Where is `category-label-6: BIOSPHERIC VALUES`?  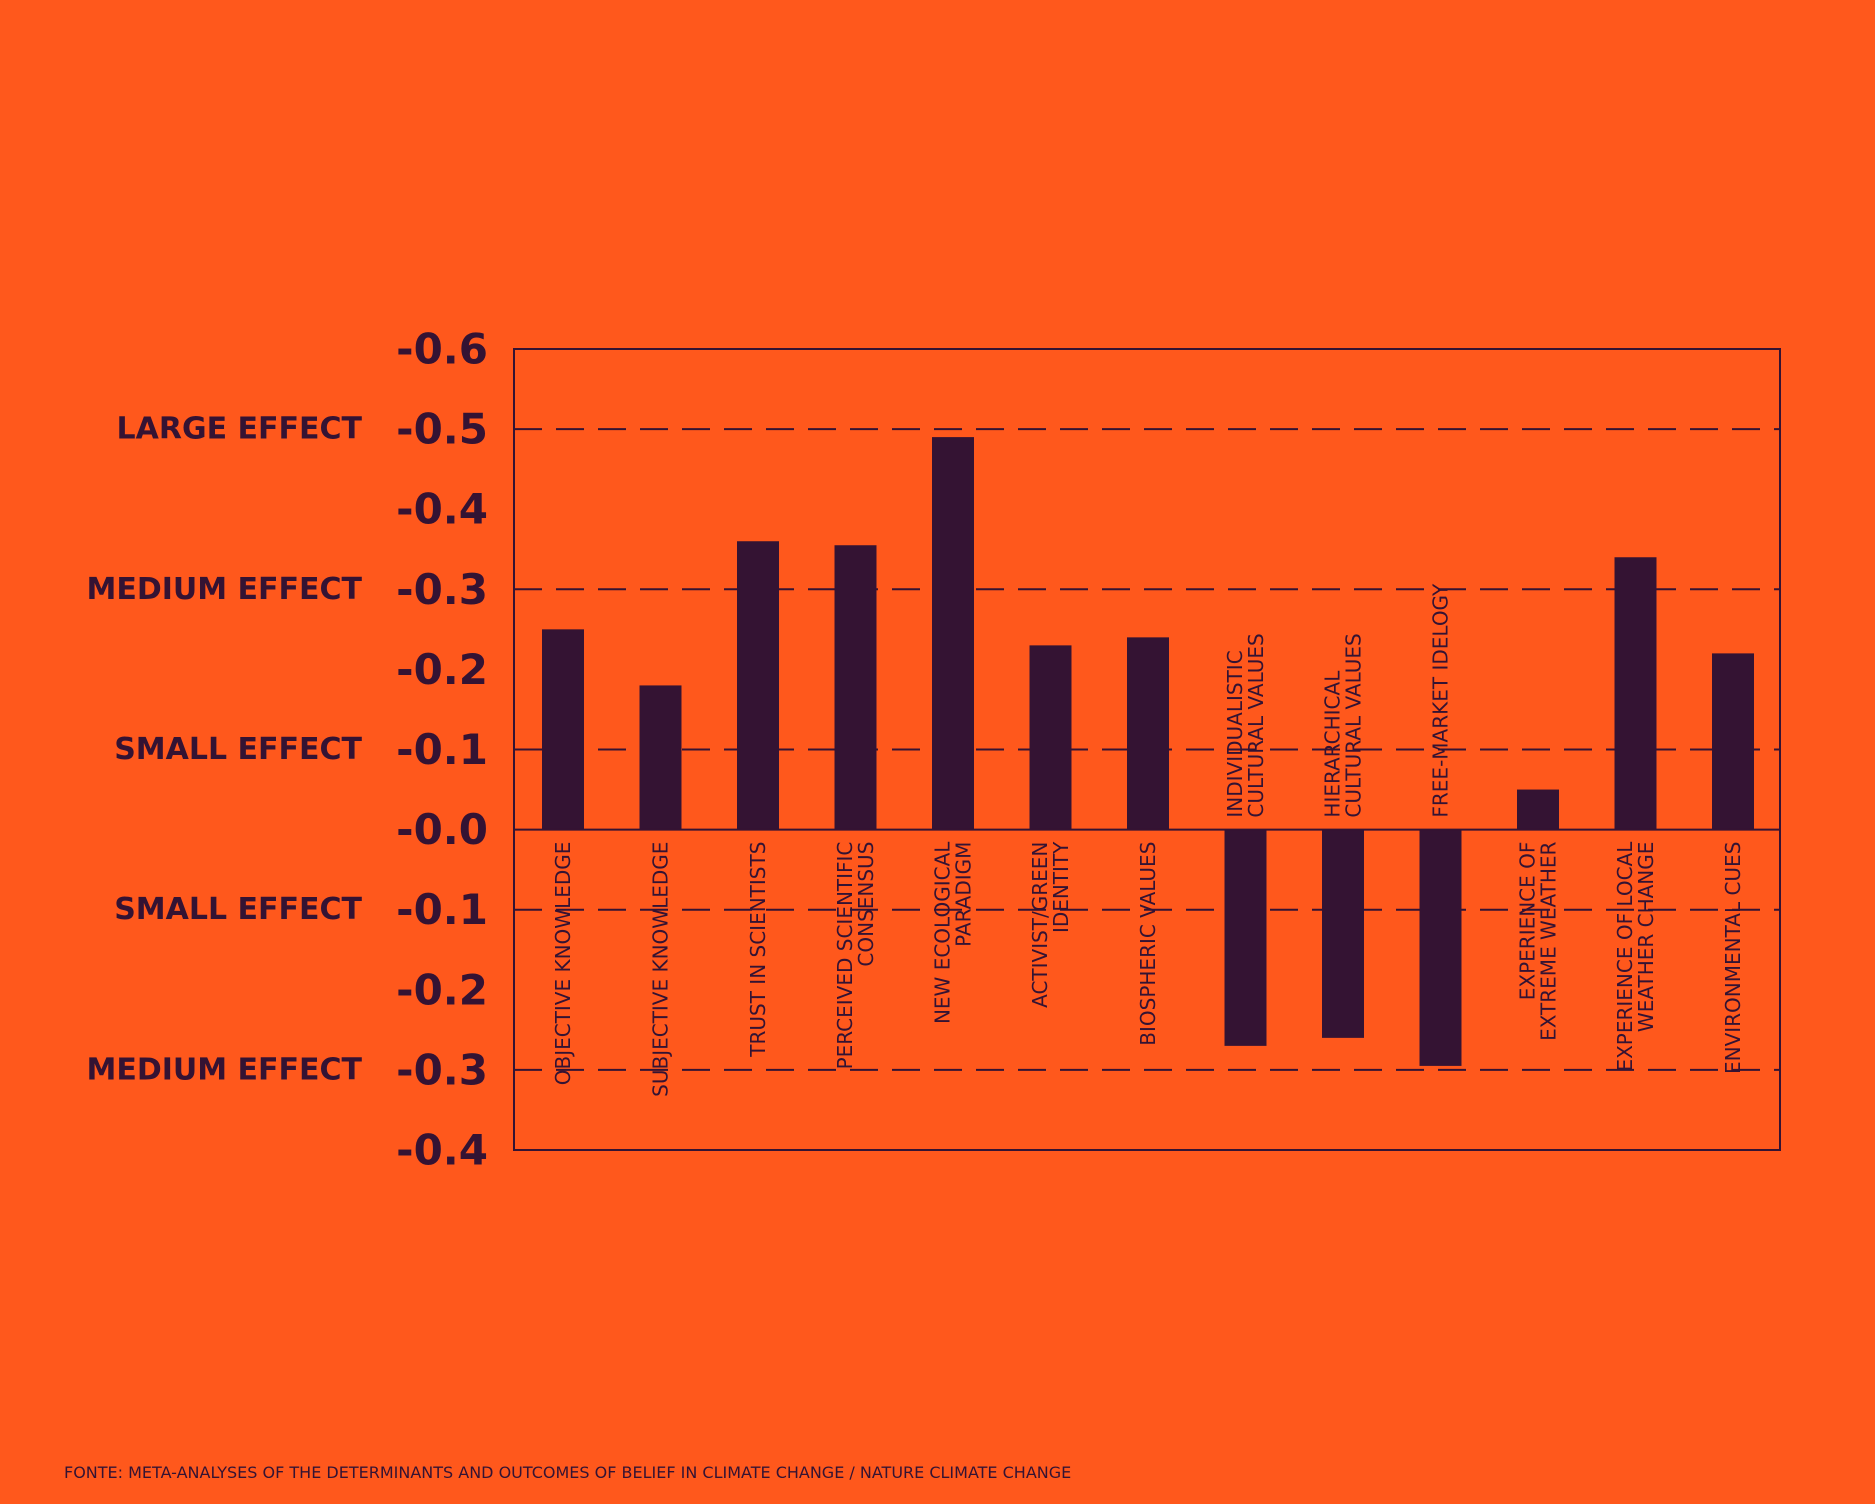
category-label-6: BIOSPHERIC VALUES is located at coordinates (1148, 944).